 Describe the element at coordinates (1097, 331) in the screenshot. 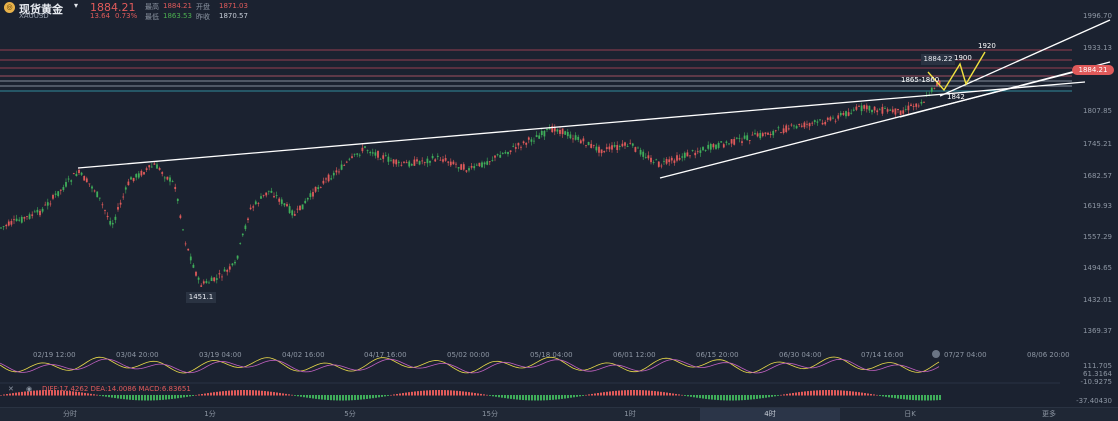

I see `price-tick-label: 1369.37` at that location.